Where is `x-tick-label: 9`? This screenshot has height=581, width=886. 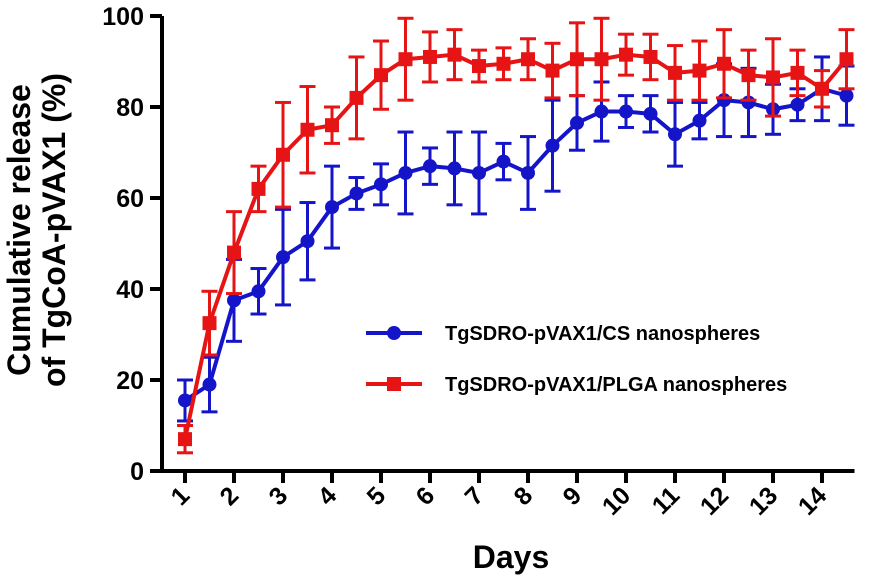
x-tick-label: 9 is located at coordinates (573, 496).